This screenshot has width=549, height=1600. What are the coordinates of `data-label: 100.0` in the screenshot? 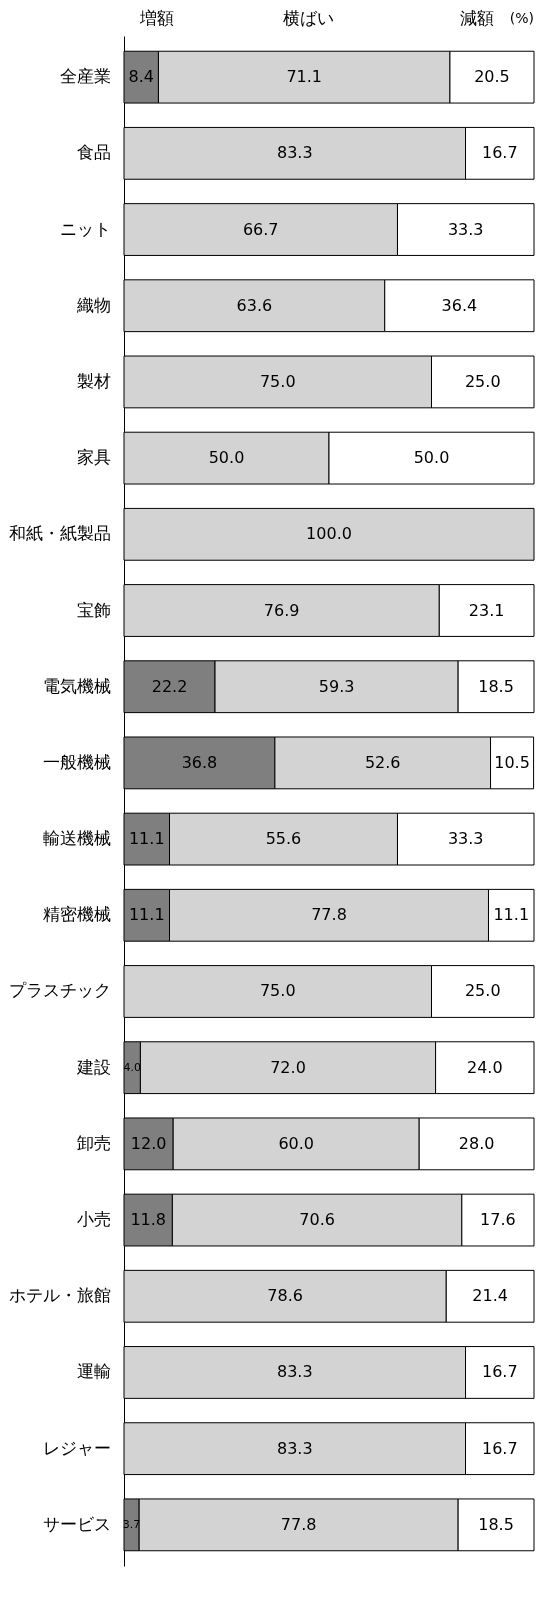 It's located at (329, 534).